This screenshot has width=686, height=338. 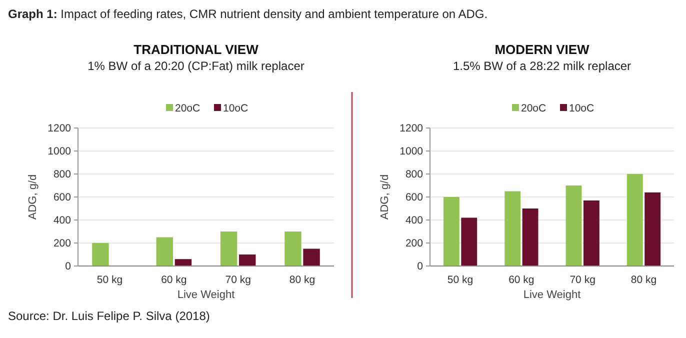 I want to click on chart-subtitle: 1% BW of a 20:20 (CP:Fat) milk replacer, so click(x=196, y=66).